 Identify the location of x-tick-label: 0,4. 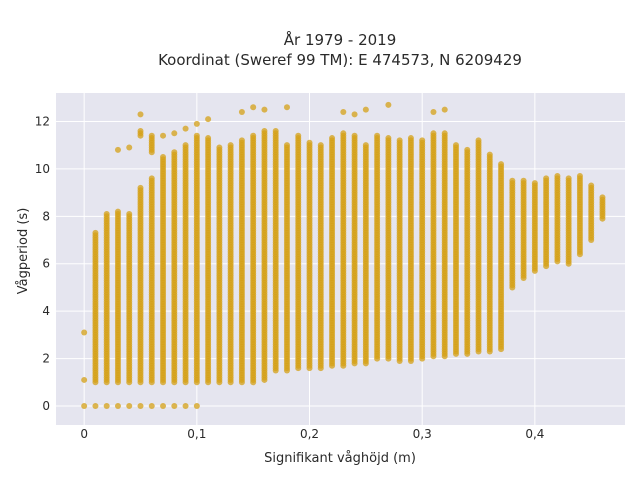
(534, 434).